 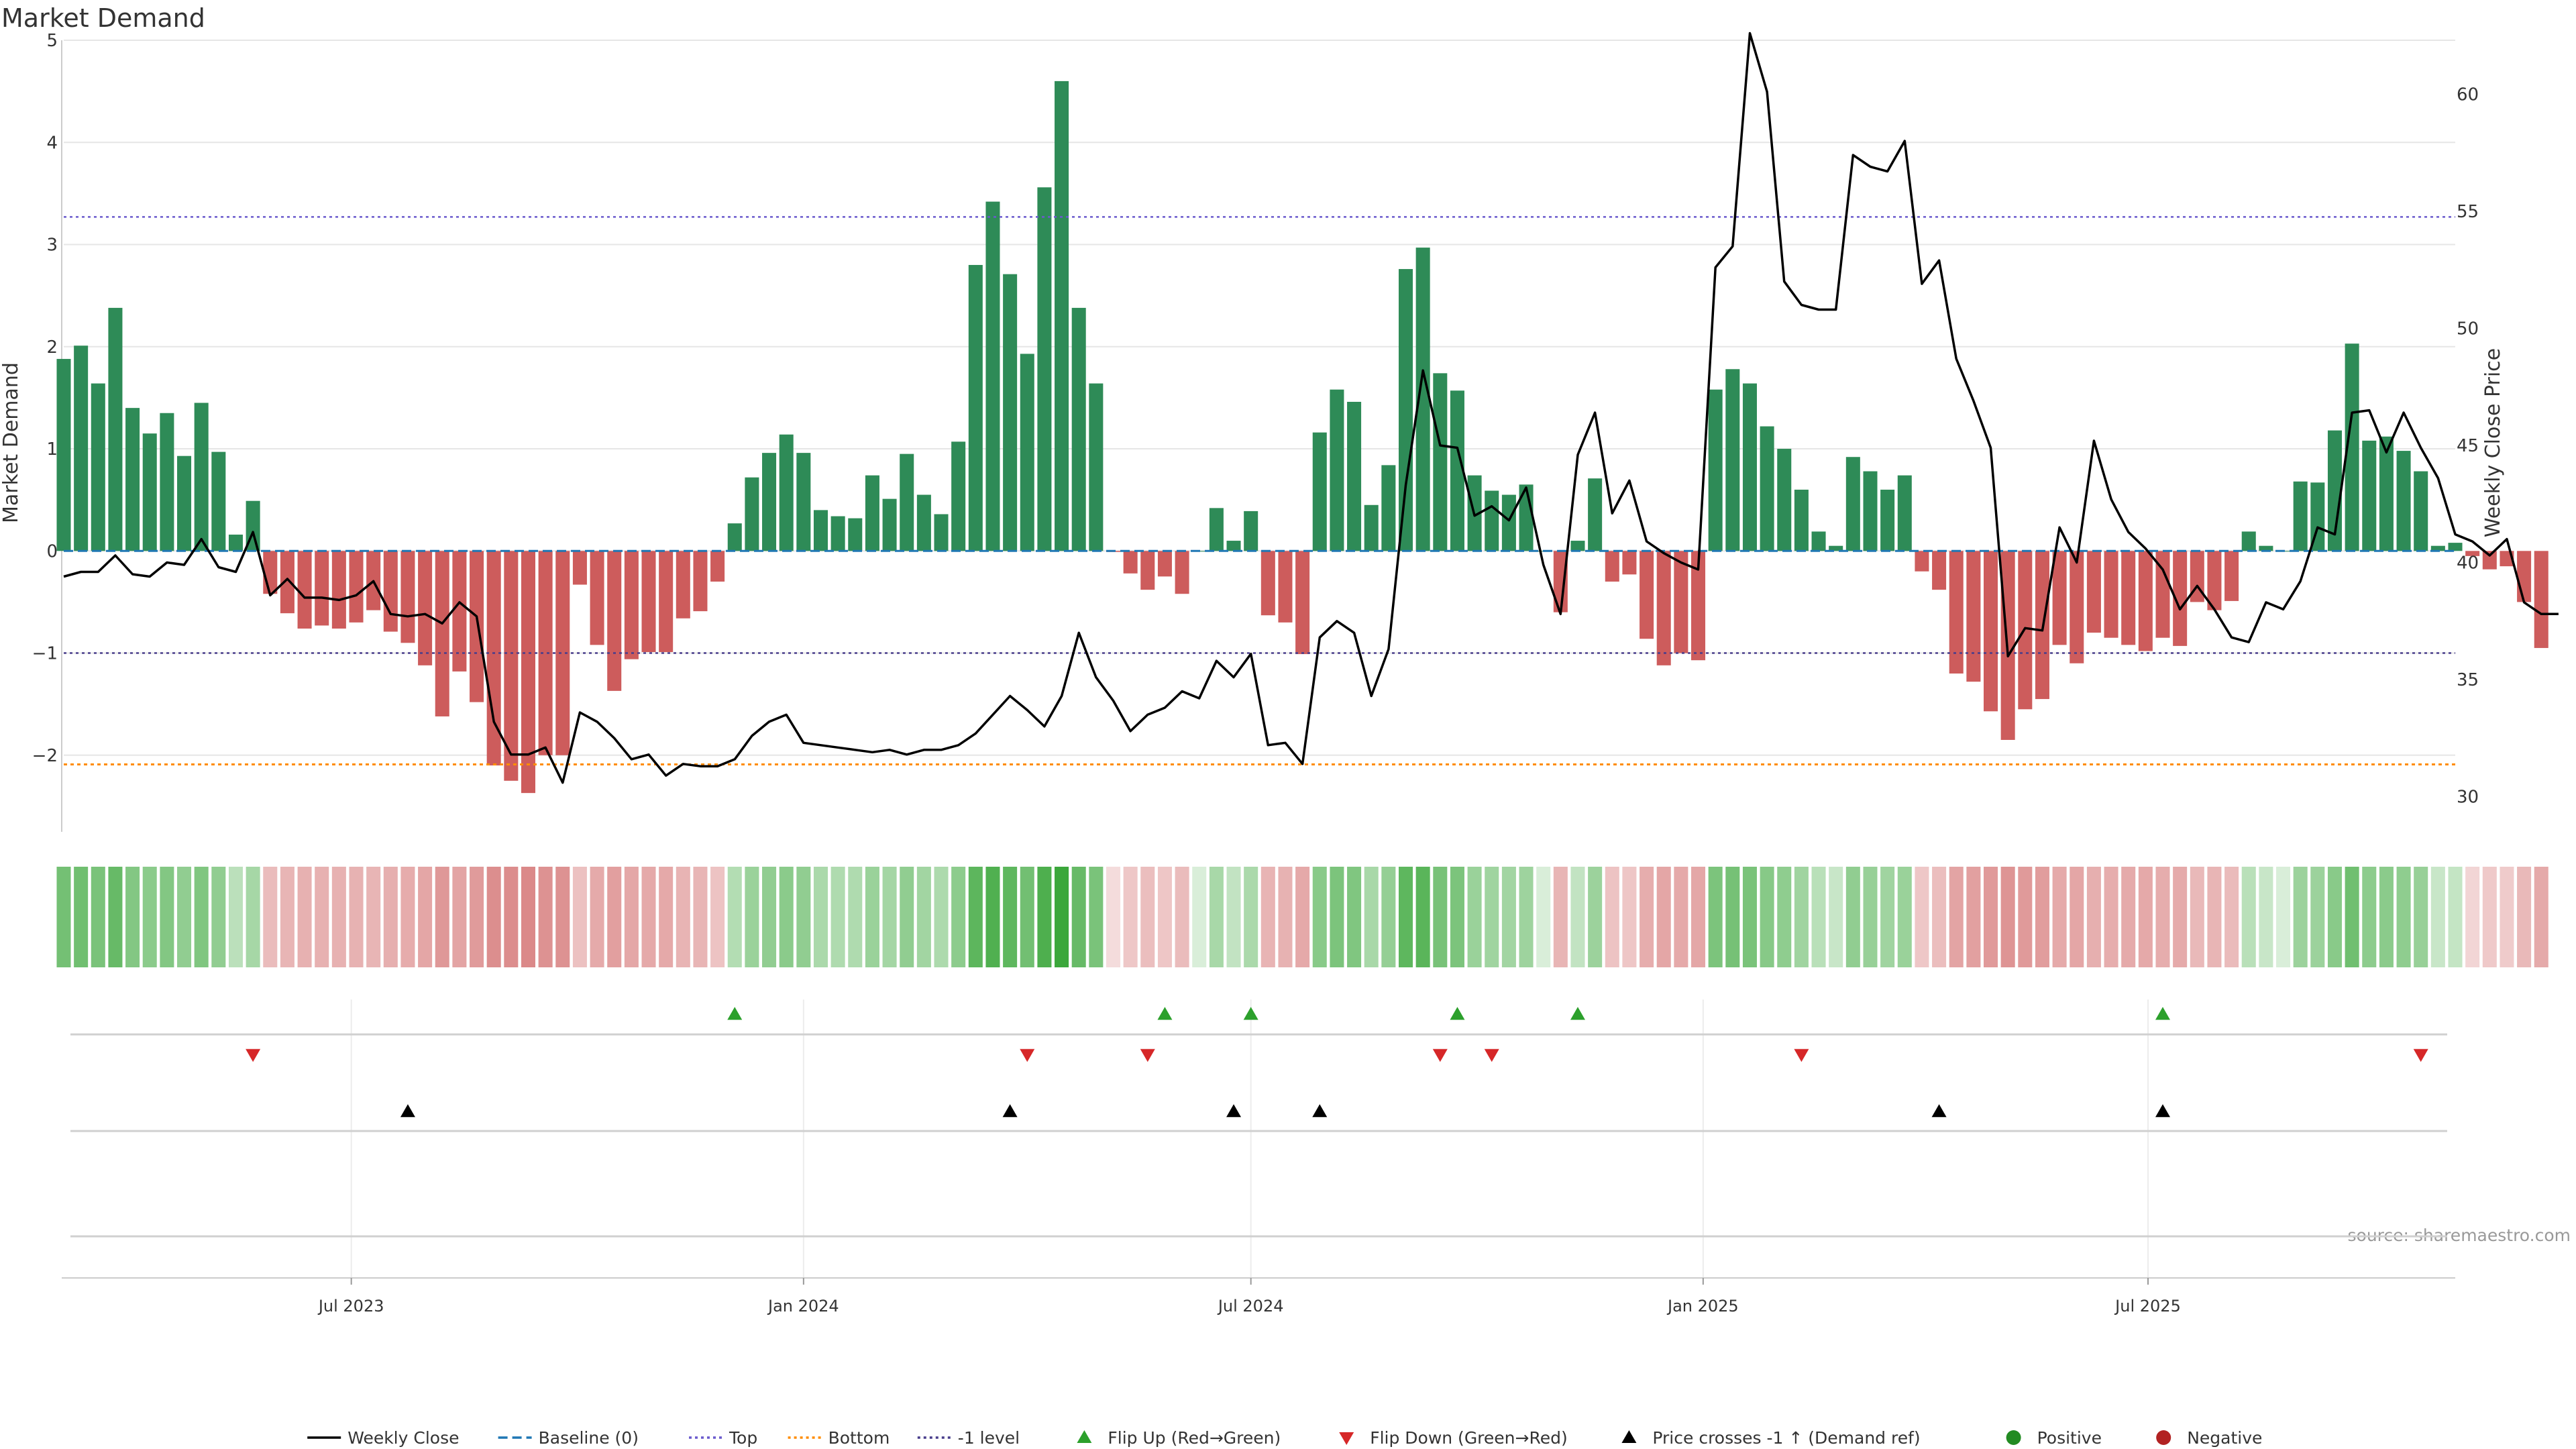 What do you see at coordinates (52, 551) in the screenshot?
I see `y-tick-label: 0` at bounding box center [52, 551].